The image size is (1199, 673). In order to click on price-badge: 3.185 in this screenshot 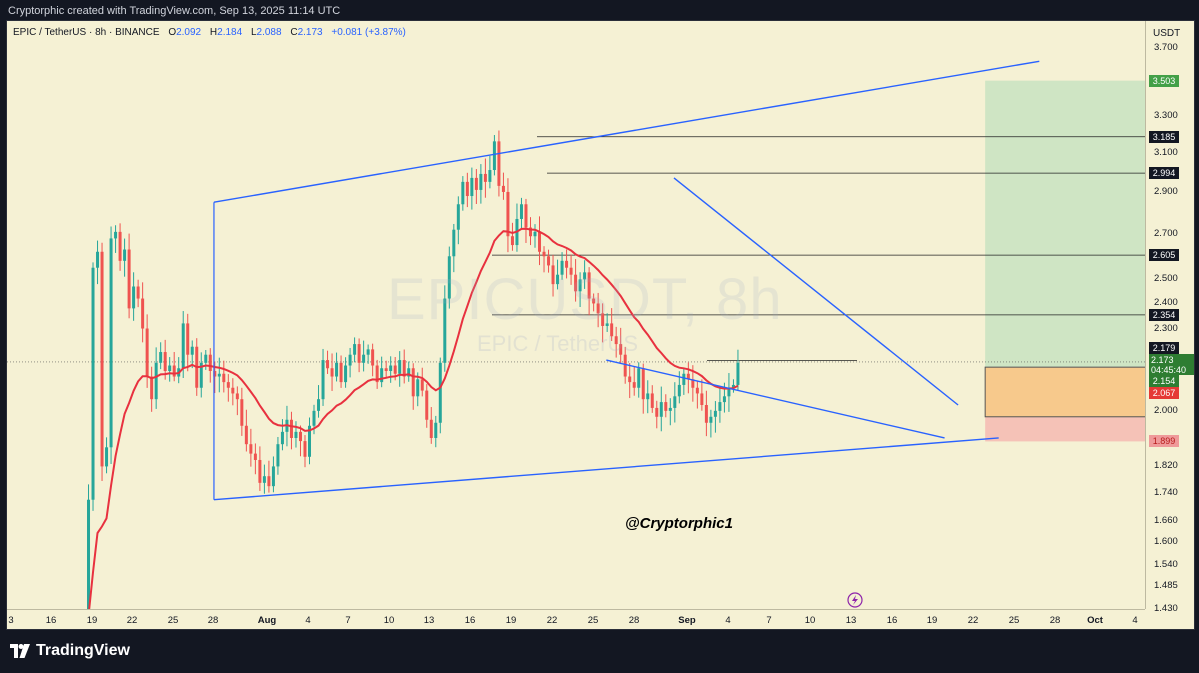, I will do `click(1164, 136)`.